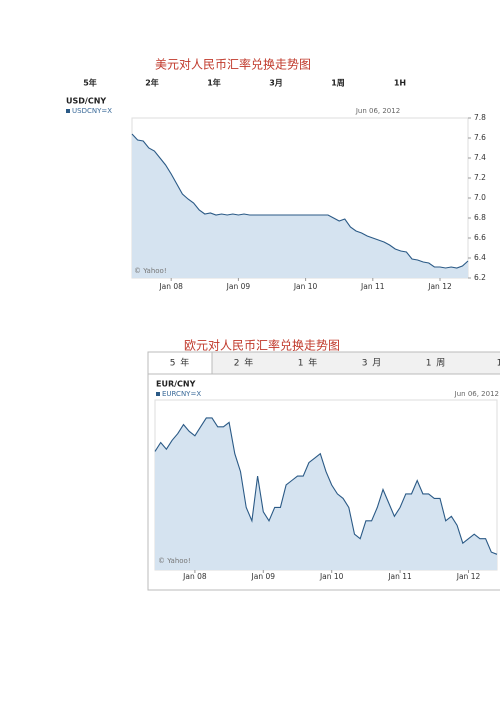  Describe the element at coordinates (214, 83) in the screenshot. I see `range-tab: 1年` at that location.